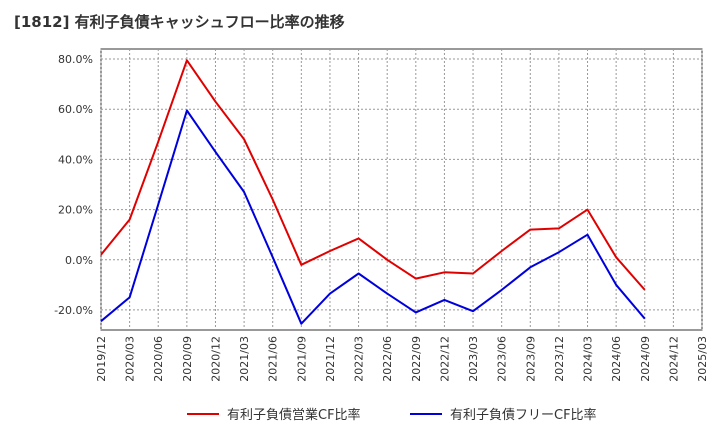 The width and height of the screenshot is (720, 440). What do you see at coordinates (179, 22) in the screenshot?
I see `chart-title: [1812] 有利子負債キャッシュフロー比率の推移` at bounding box center [179, 22].